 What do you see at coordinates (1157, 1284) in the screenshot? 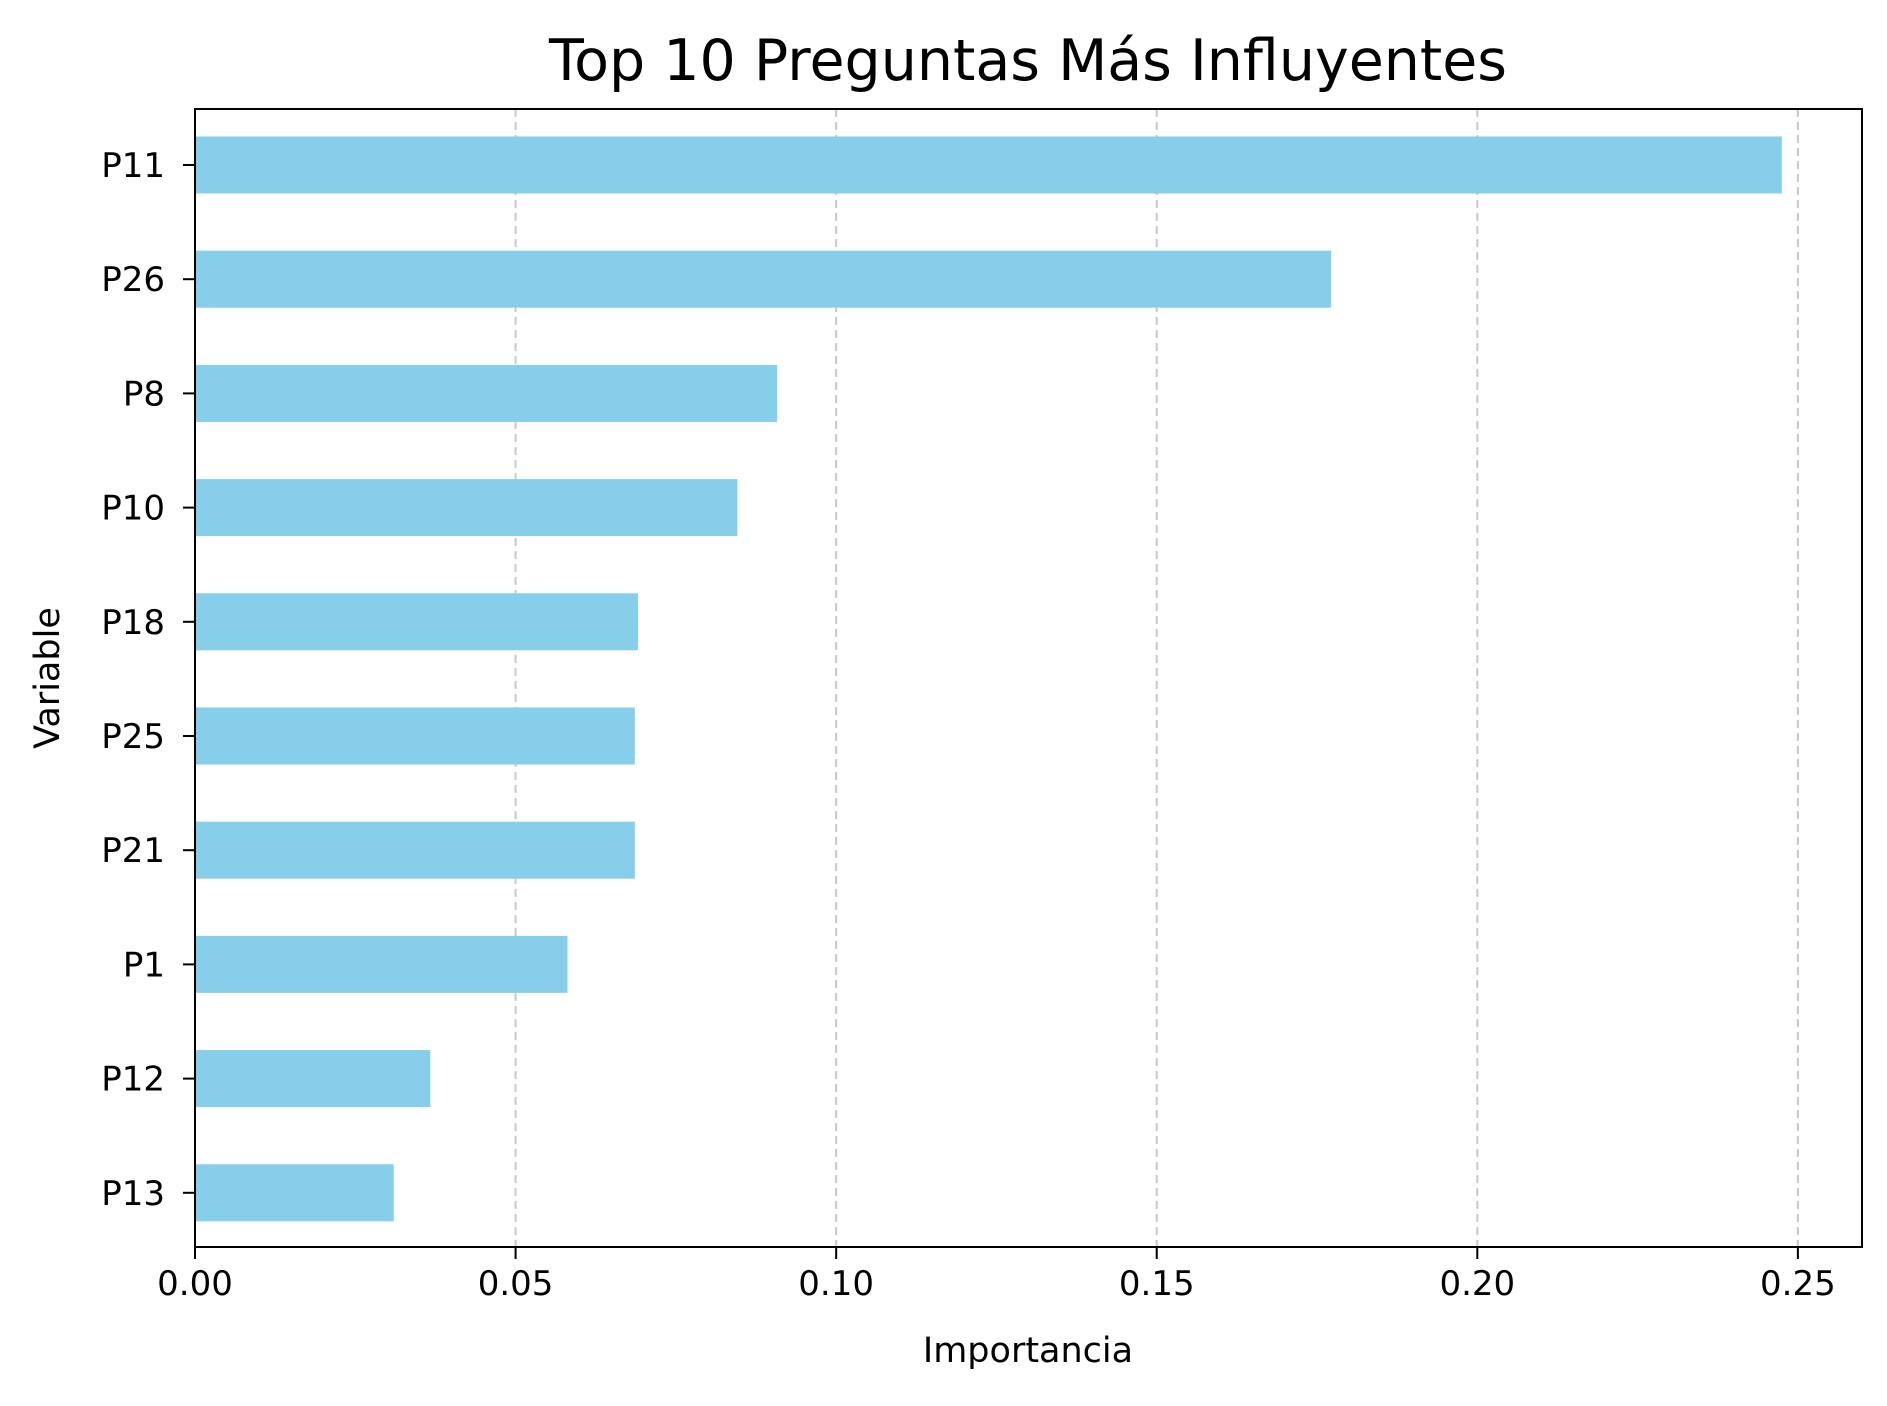
I see `x-tick-label: 0.15` at bounding box center [1157, 1284].